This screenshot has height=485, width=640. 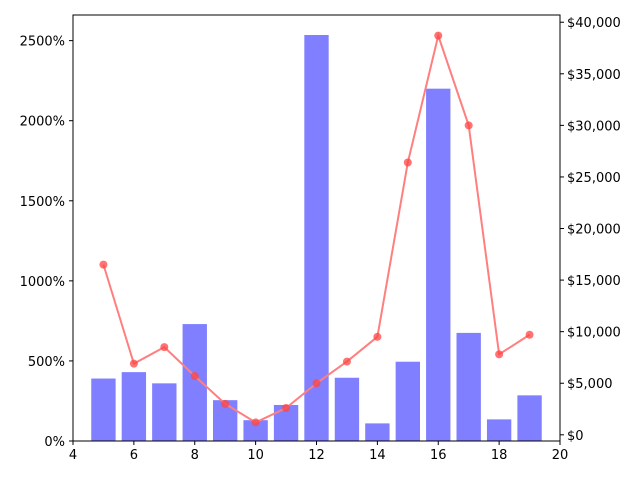 What do you see at coordinates (594, 333) in the screenshot?
I see `y-right-tick-label: $10,000` at bounding box center [594, 333].